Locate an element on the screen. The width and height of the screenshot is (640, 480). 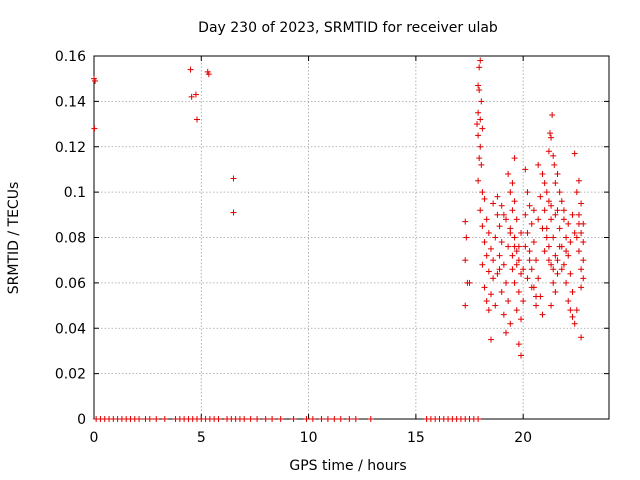
x-tick-label: 5 is located at coordinates (201, 438).